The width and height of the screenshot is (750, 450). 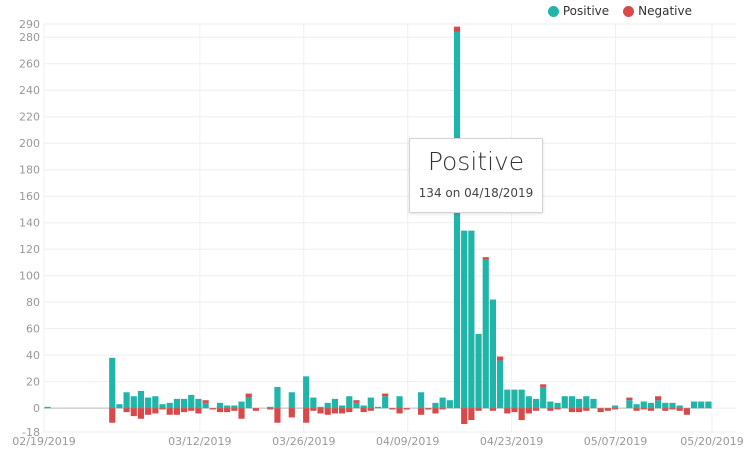 What do you see at coordinates (665, 11) in the screenshot?
I see `legend-label-negative: Negative` at bounding box center [665, 11].